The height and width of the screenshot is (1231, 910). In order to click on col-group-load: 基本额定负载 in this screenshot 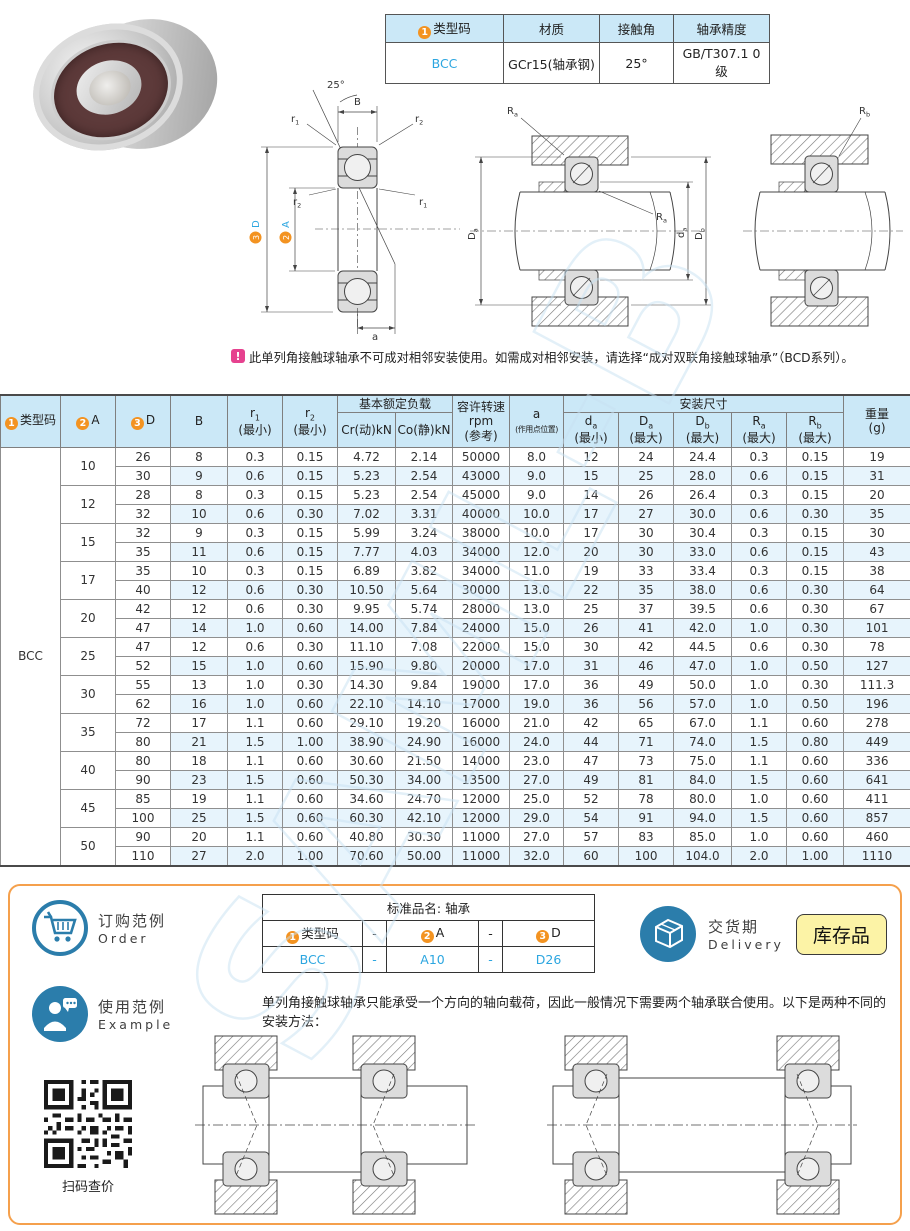, I will do `click(395, 404)`.